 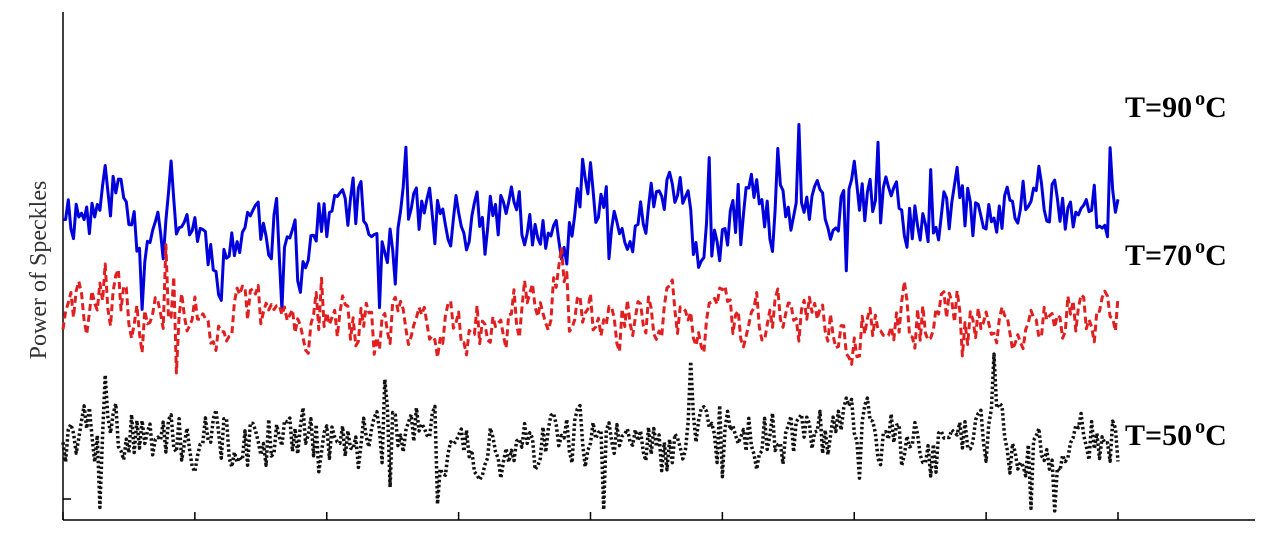 I want to click on series-label-value: T=70, so click(x=1158, y=255).